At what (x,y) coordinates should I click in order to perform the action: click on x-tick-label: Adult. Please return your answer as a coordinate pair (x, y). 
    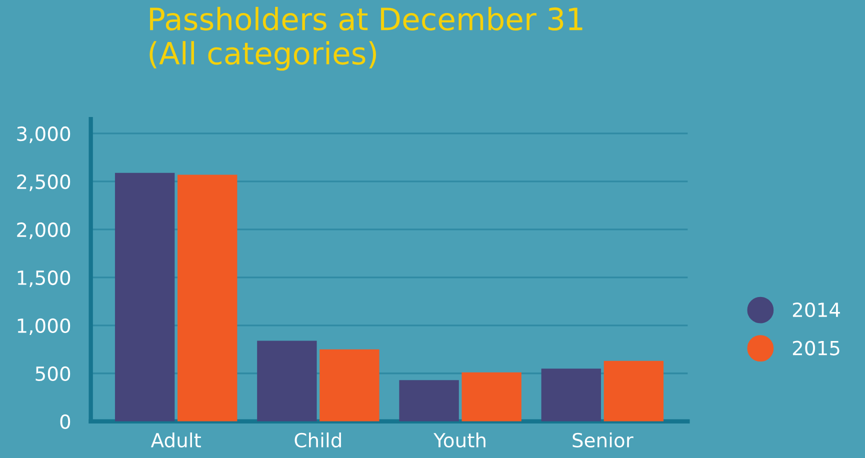
    Looking at the image, I should click on (175, 440).